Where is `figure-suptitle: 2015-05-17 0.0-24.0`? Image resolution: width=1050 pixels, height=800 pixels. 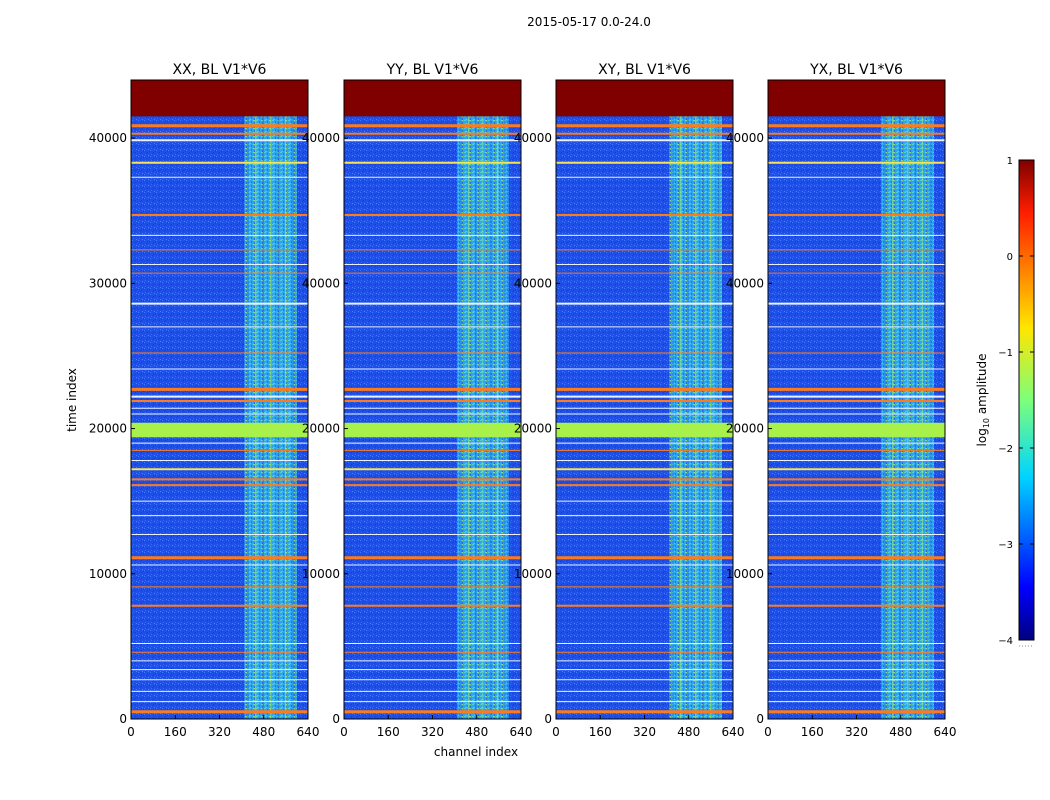
figure-suptitle: 2015-05-17 0.0-24.0 is located at coordinates (589, 22).